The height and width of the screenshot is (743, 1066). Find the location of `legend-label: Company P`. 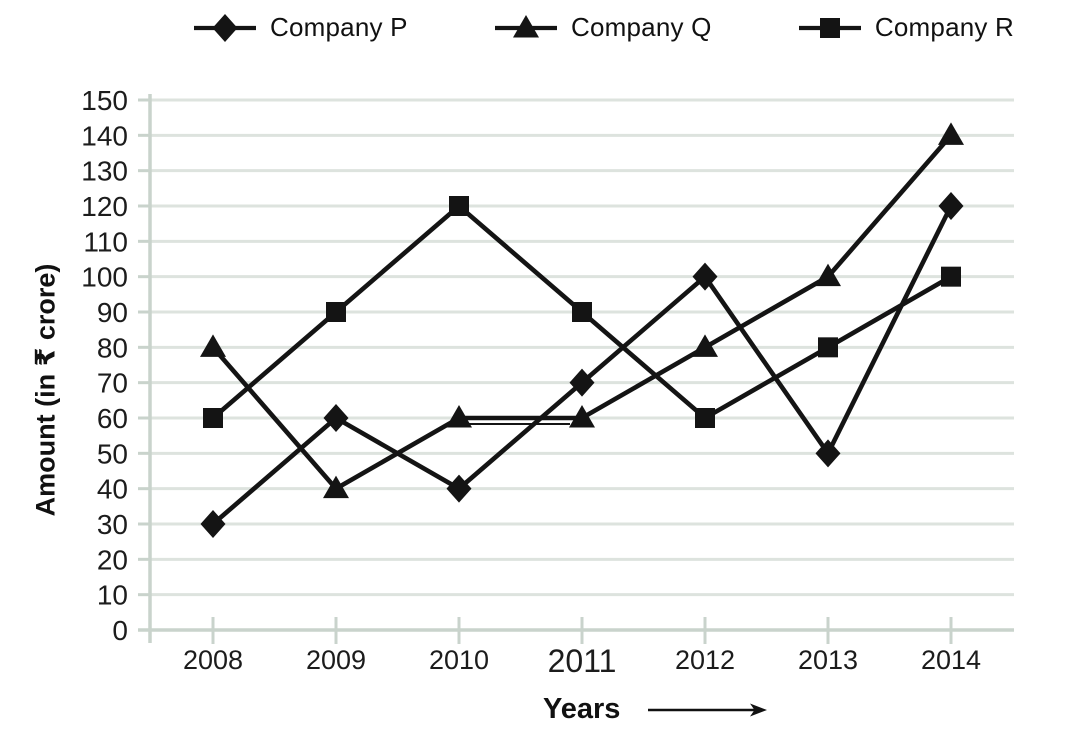

legend-label: Company P is located at coordinates (339, 27).